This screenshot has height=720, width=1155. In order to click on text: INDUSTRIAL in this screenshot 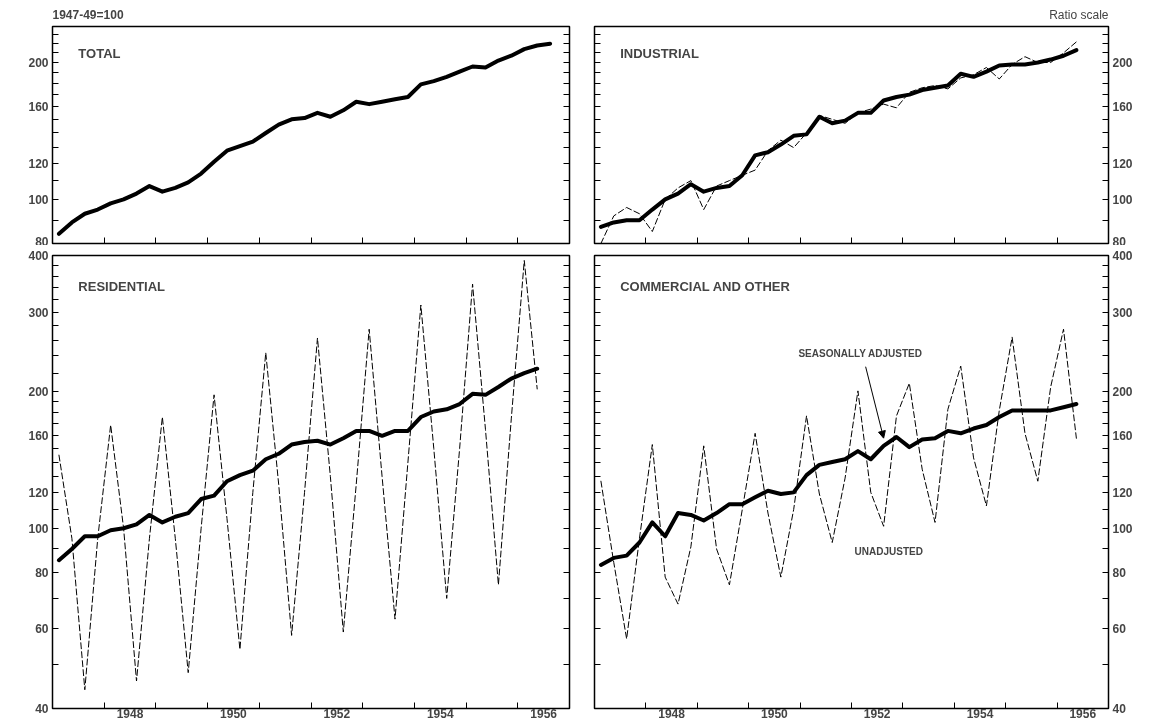, I will do `click(659, 54)`.